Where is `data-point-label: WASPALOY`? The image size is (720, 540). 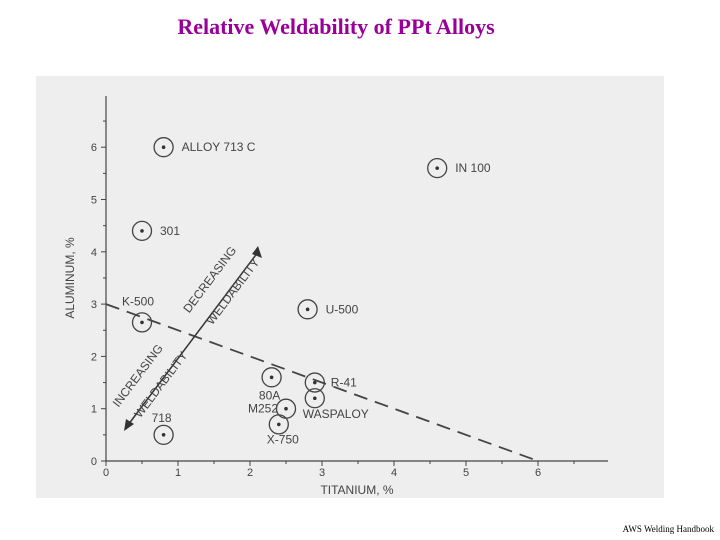
data-point-label: WASPALOY is located at coordinates (336, 414).